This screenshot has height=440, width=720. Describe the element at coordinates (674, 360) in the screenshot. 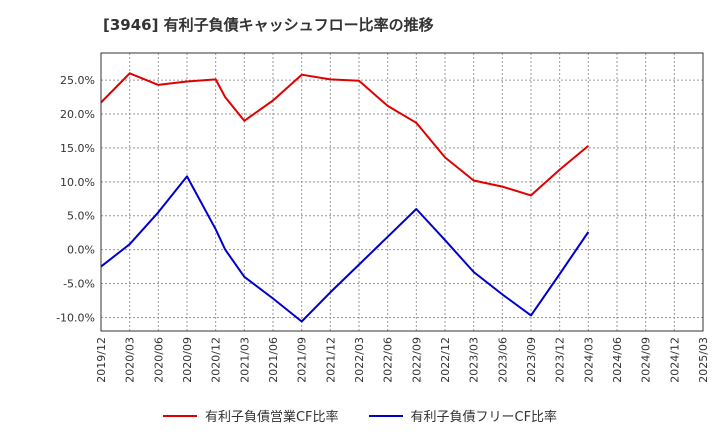

I see `x-tick-label: 2024/12` at that location.